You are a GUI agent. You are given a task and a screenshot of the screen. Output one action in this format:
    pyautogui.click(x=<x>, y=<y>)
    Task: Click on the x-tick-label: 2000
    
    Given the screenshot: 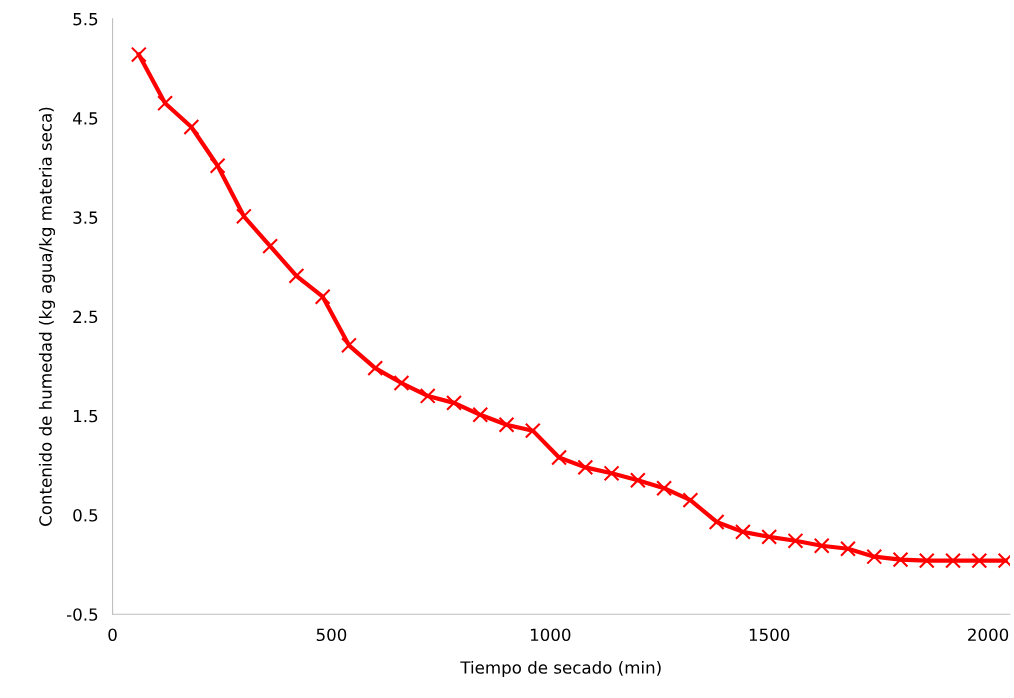 What is the action you would take?
    pyautogui.click(x=988, y=635)
    